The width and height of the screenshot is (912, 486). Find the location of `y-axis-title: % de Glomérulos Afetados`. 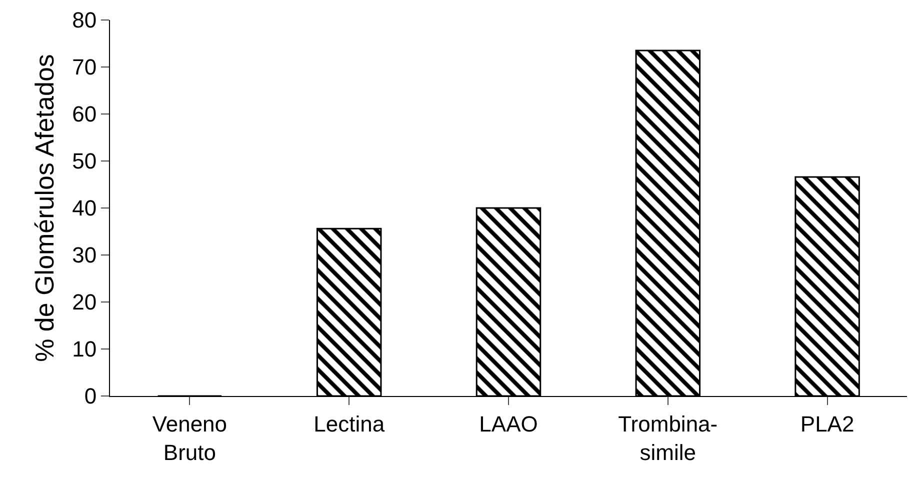

y-axis-title: % de Glomérulos Afetados is located at coordinates (45, 208).